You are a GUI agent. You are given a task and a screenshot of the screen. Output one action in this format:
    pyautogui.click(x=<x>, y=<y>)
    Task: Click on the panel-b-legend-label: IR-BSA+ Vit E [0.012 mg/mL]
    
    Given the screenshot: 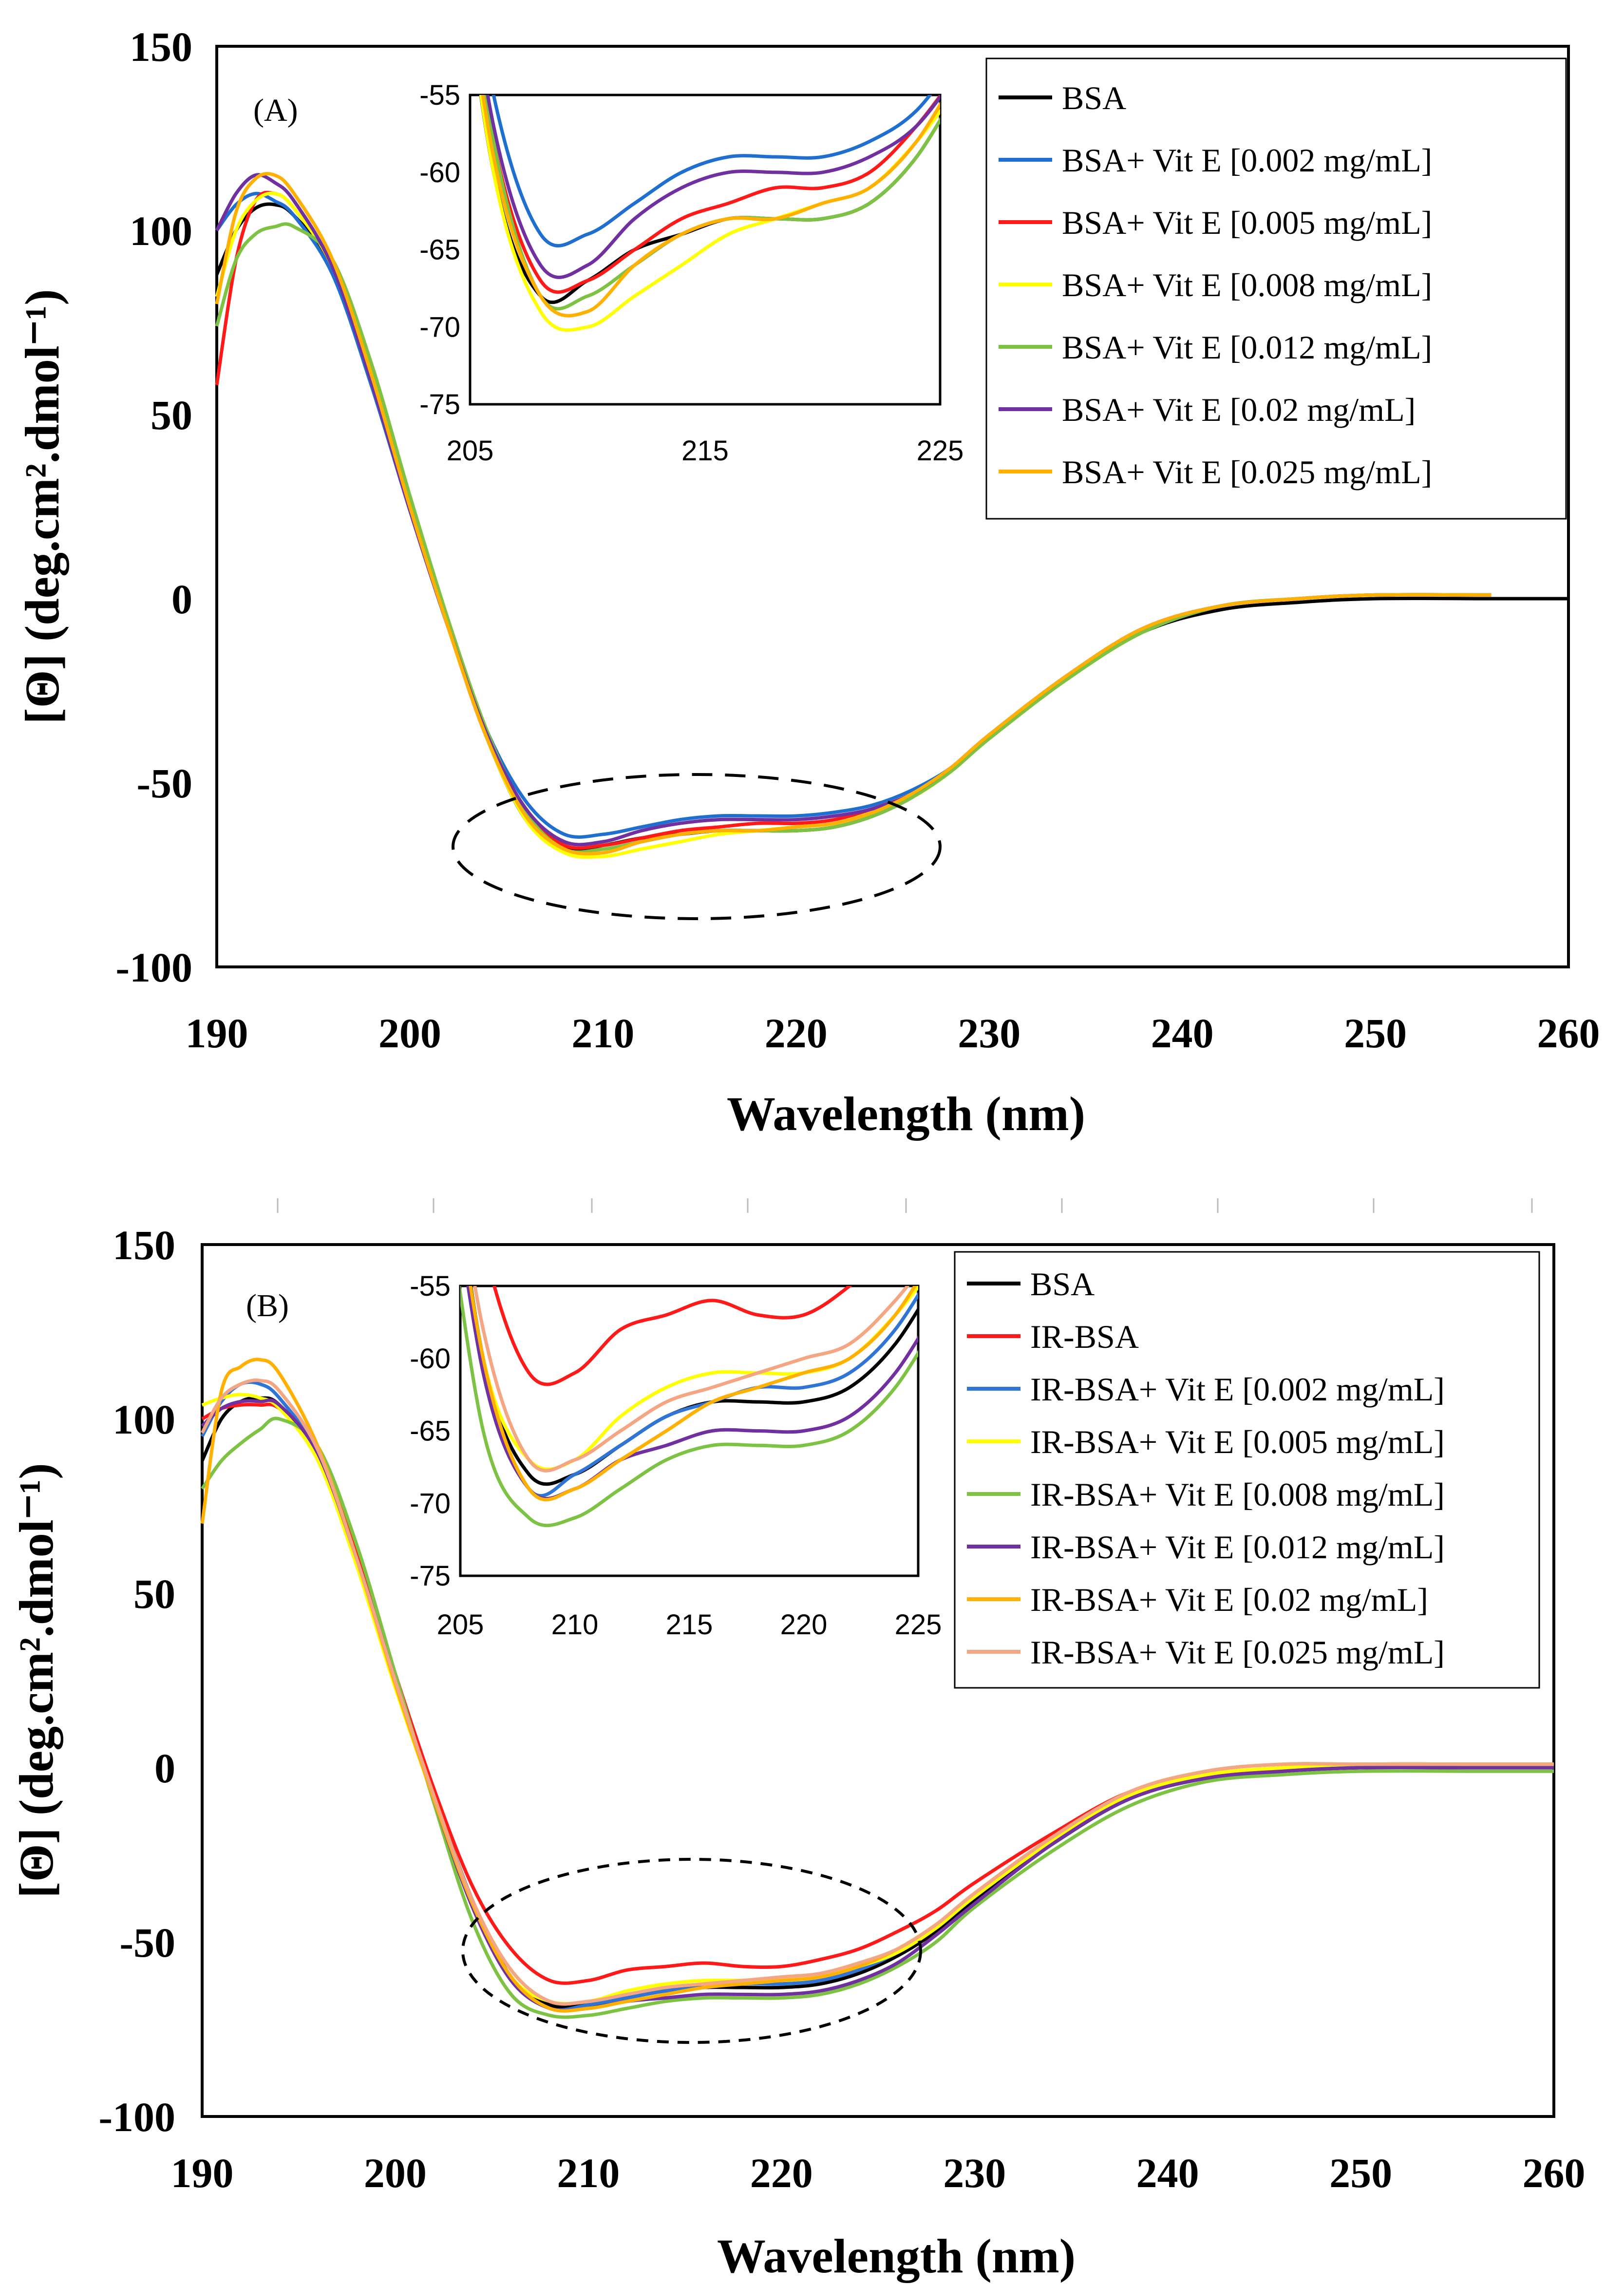 What is the action you would take?
    pyautogui.click(x=1237, y=1547)
    